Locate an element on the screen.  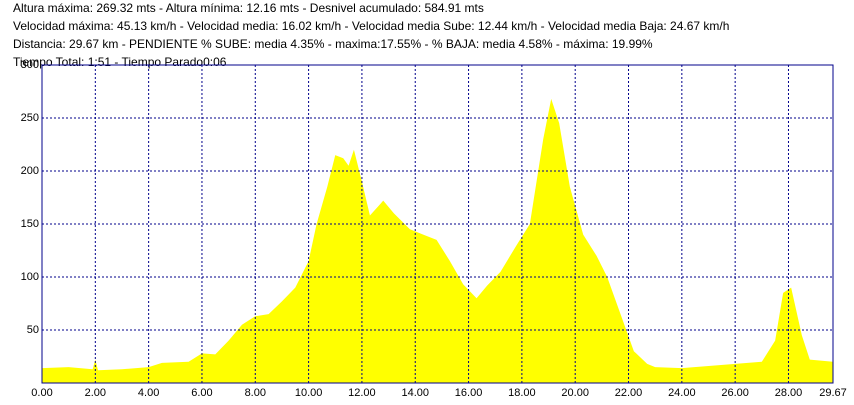
y-tick-label: 300 is located at coordinates (30, 65).